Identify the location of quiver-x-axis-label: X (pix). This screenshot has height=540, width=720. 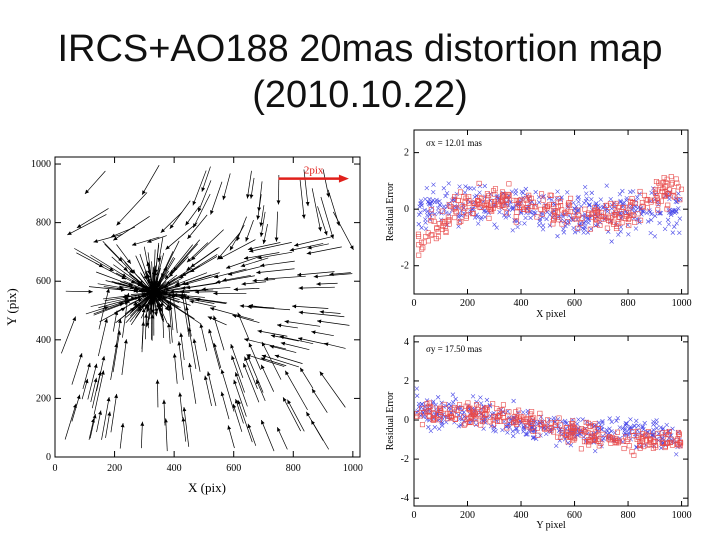
(207, 487).